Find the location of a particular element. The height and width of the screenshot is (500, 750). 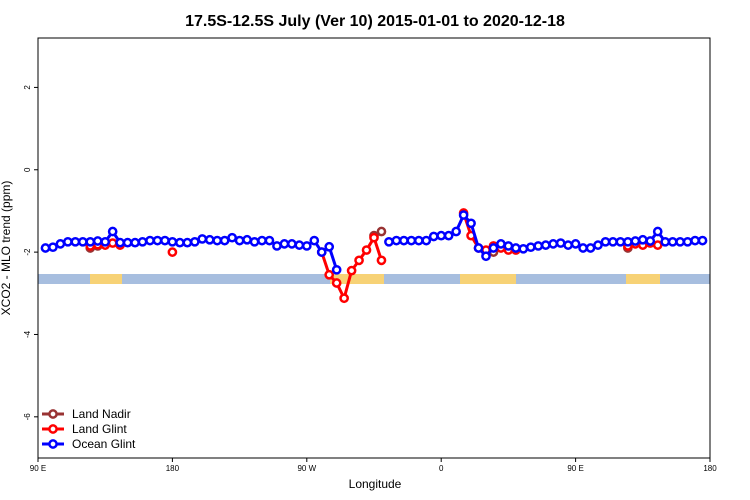

legend-label: Land Nadir is located at coordinates (101, 414).